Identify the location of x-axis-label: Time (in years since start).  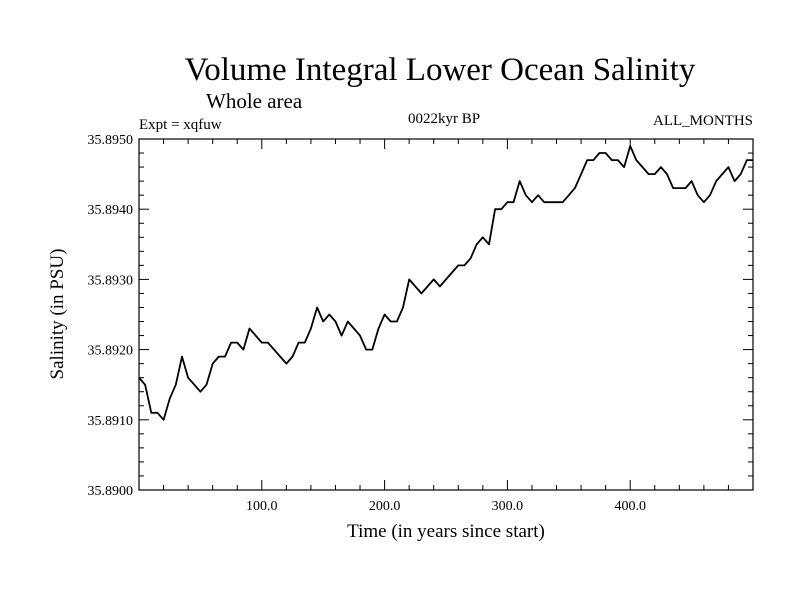
(446, 531).